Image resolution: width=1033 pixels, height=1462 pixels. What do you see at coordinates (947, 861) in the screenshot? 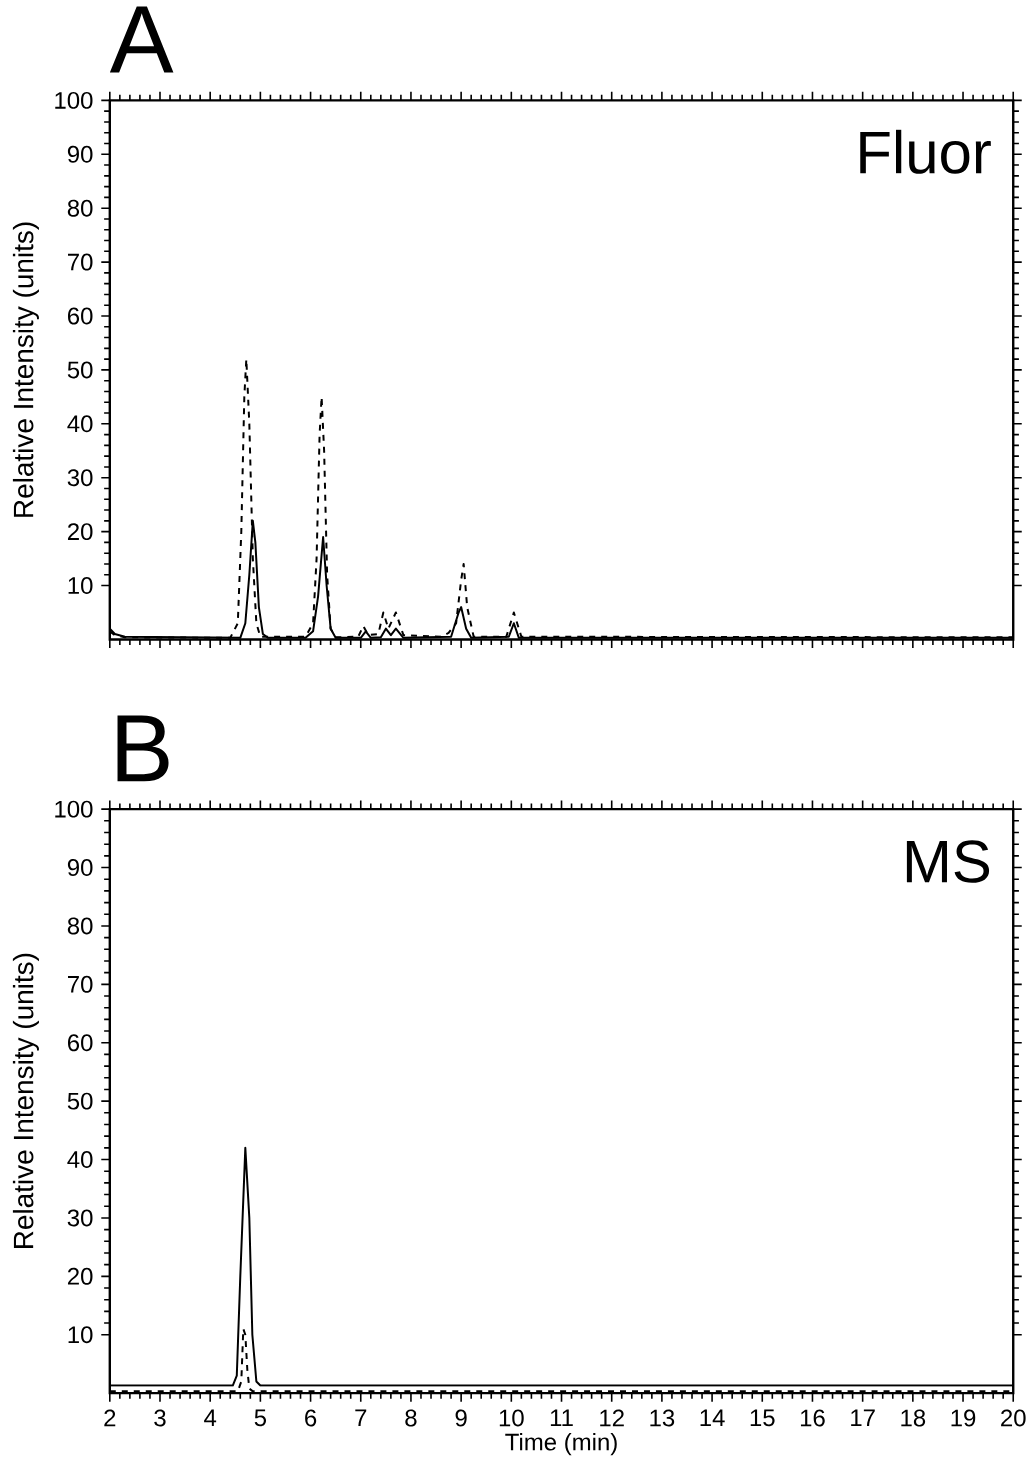
I see `annotation: MS` at bounding box center [947, 861].